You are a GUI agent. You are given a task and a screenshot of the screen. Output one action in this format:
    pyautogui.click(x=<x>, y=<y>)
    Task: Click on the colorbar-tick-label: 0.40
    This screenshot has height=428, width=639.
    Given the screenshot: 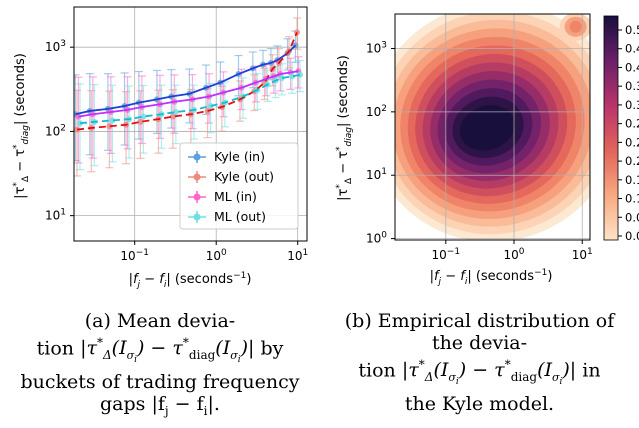 What is the action you would take?
    pyautogui.click(x=632, y=67)
    